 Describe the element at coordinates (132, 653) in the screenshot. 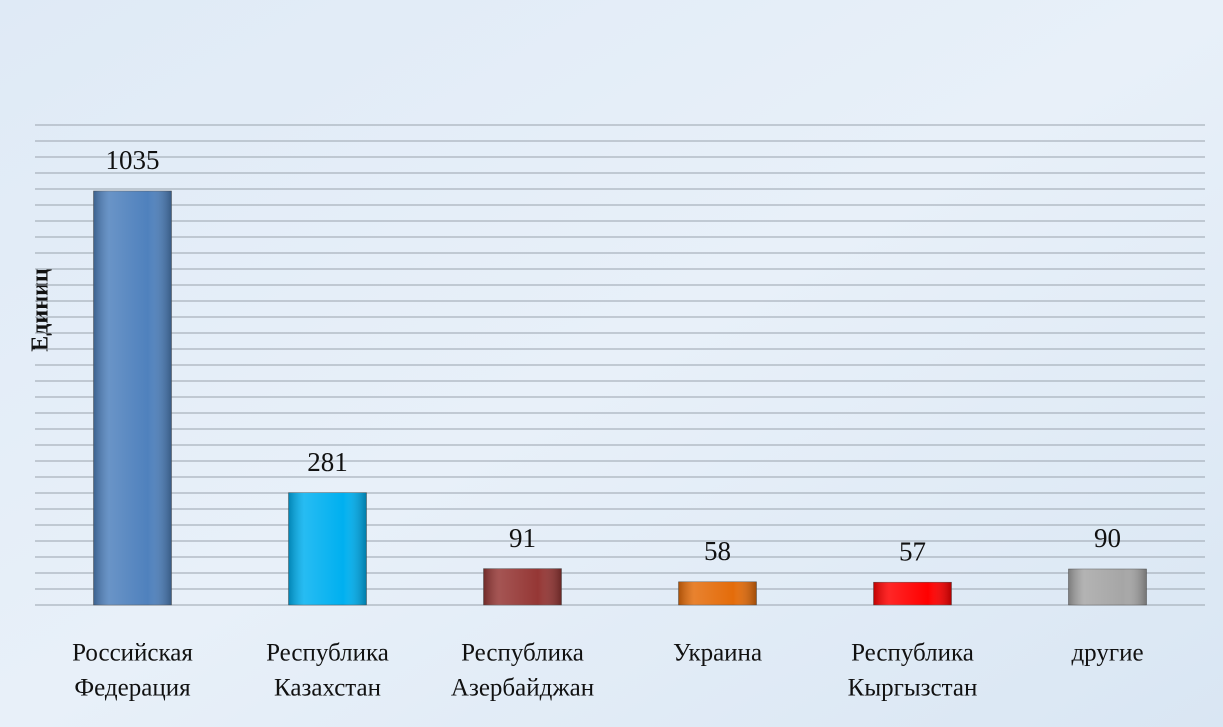

I see `x-tick-label: Российская` at that location.